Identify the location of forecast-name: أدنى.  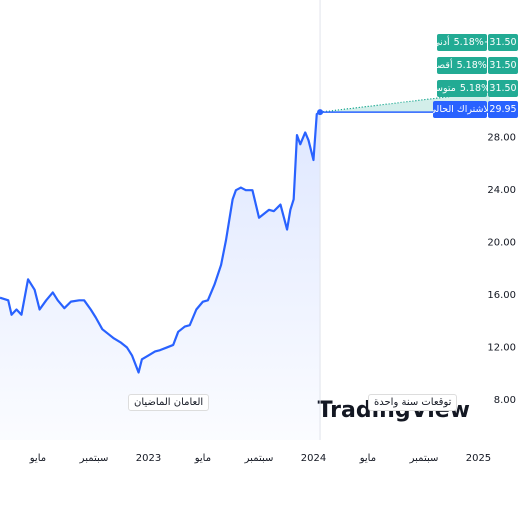
(443, 42).